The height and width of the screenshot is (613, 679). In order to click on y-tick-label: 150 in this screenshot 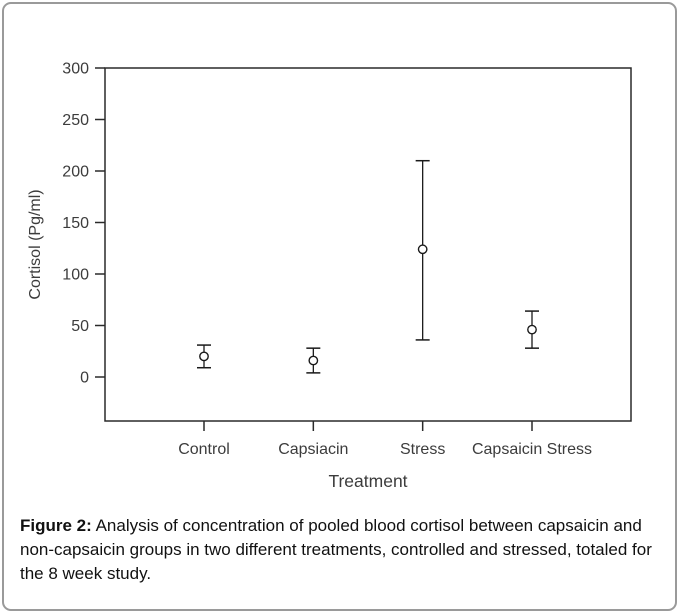, I will do `click(75, 223)`.